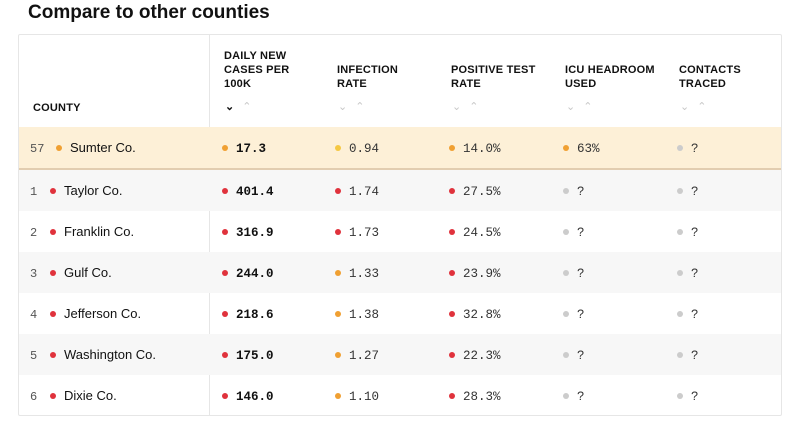  Describe the element at coordinates (364, 233) in the screenshot. I see `infection-rate-value: 1.73` at that location.